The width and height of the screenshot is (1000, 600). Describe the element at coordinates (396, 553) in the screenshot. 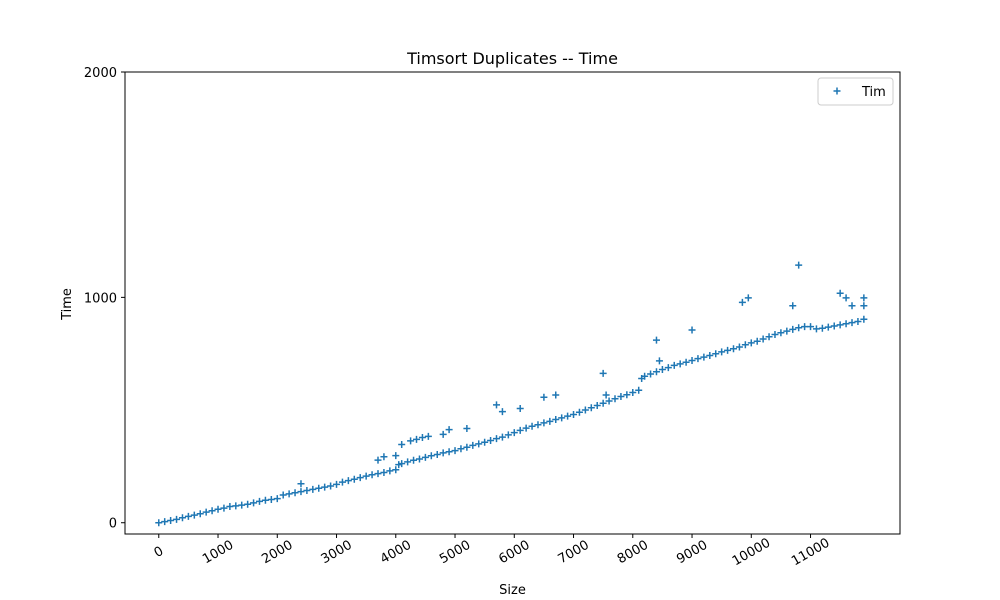

I see `x-tick-label: 4000` at that location.